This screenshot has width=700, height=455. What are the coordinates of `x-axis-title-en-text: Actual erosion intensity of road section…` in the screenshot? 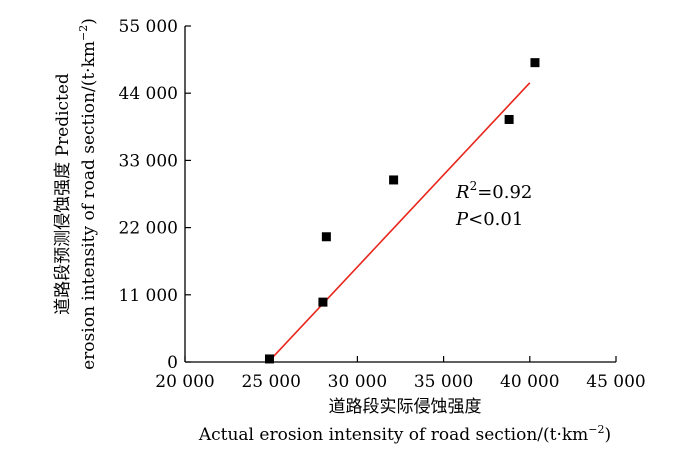 It's located at (377, 435).